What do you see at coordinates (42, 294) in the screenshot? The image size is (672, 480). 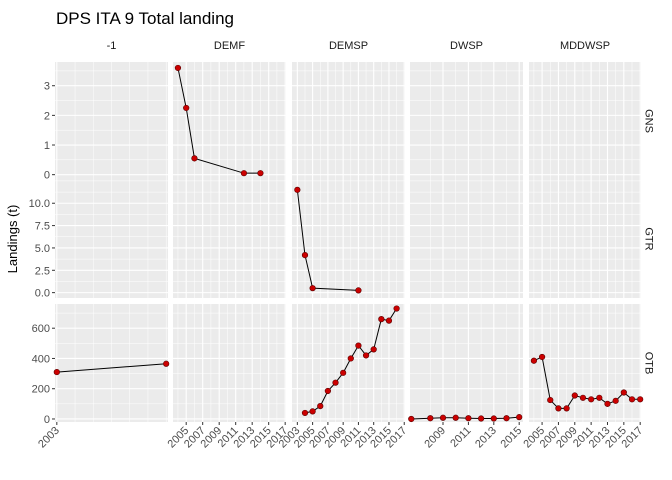 I see `y-tick-label: 0.0` at bounding box center [42, 294].